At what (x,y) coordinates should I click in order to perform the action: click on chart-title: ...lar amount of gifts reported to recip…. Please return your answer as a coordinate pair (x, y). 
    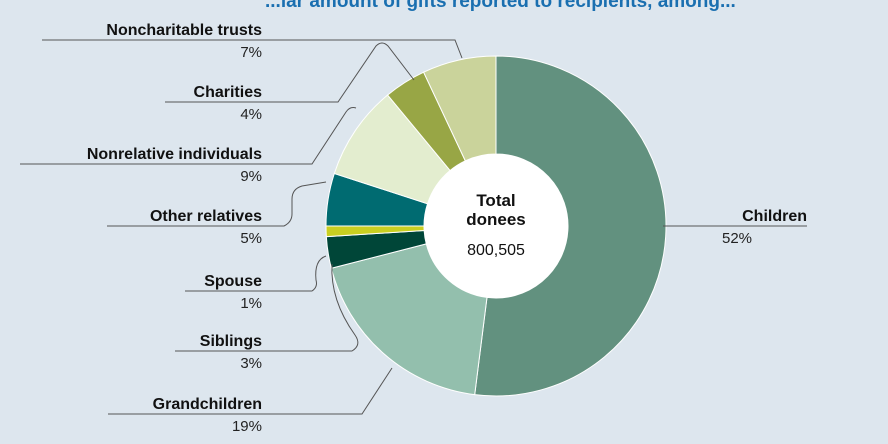
    Looking at the image, I should click on (500, 6).